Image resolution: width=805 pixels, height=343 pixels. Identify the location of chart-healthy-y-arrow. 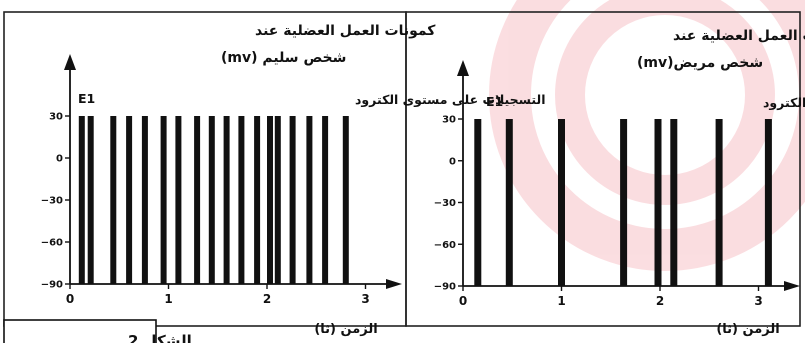
(70, 62).